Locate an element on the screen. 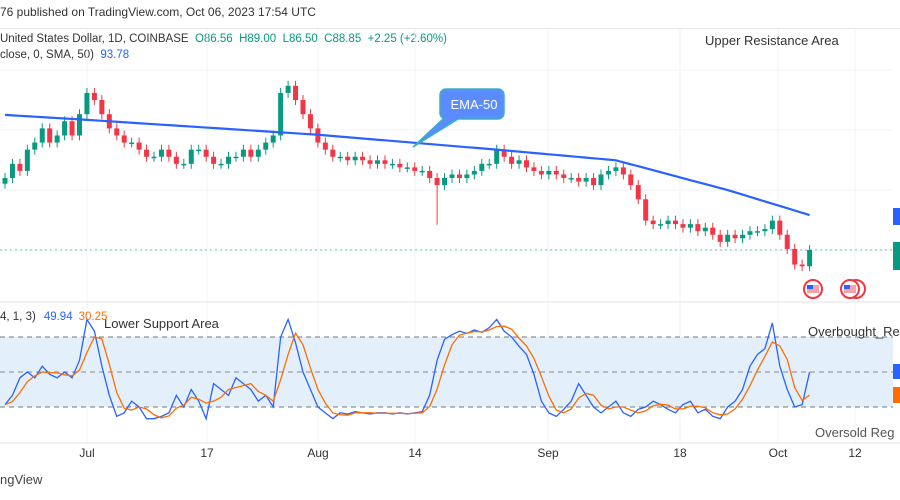  sma-value: 93.78 is located at coordinates (115, 55).